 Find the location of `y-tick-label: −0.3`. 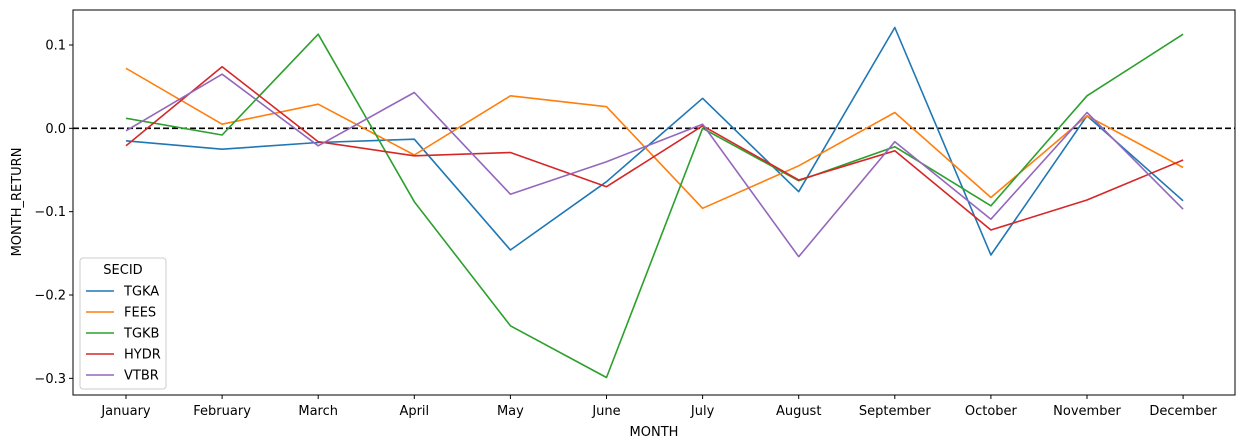

y-tick-label: −0.3 is located at coordinates (50, 379).